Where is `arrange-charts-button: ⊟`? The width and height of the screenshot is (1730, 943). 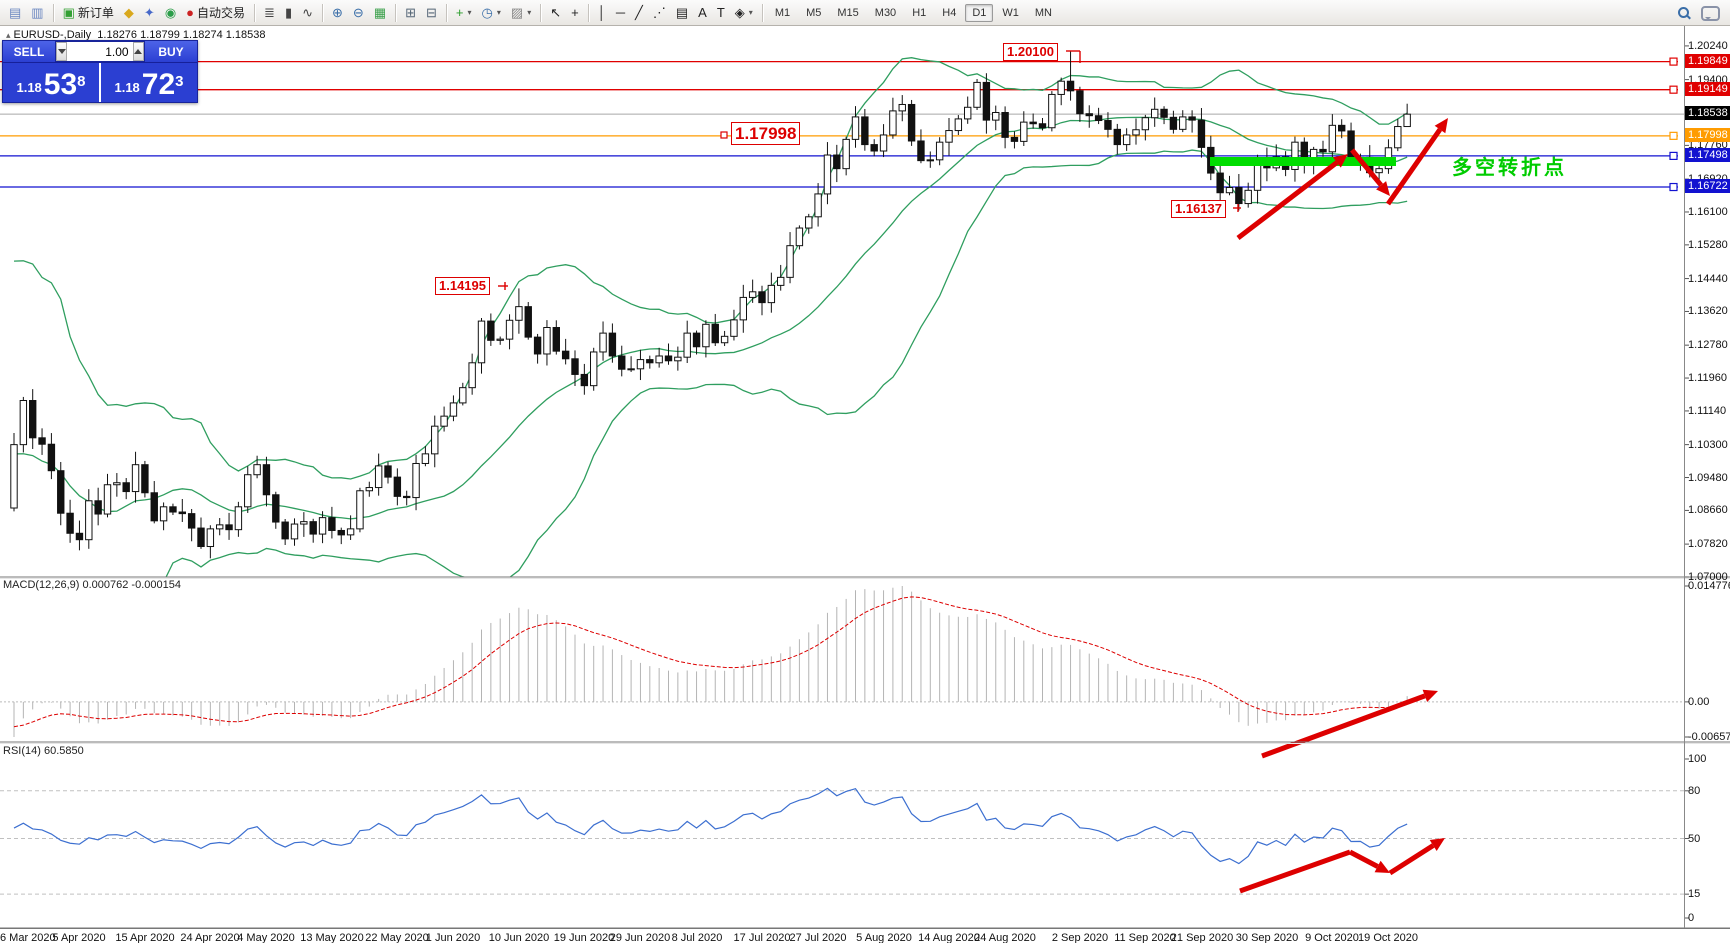 arrange-charts-button: ⊟ is located at coordinates (431, 13).